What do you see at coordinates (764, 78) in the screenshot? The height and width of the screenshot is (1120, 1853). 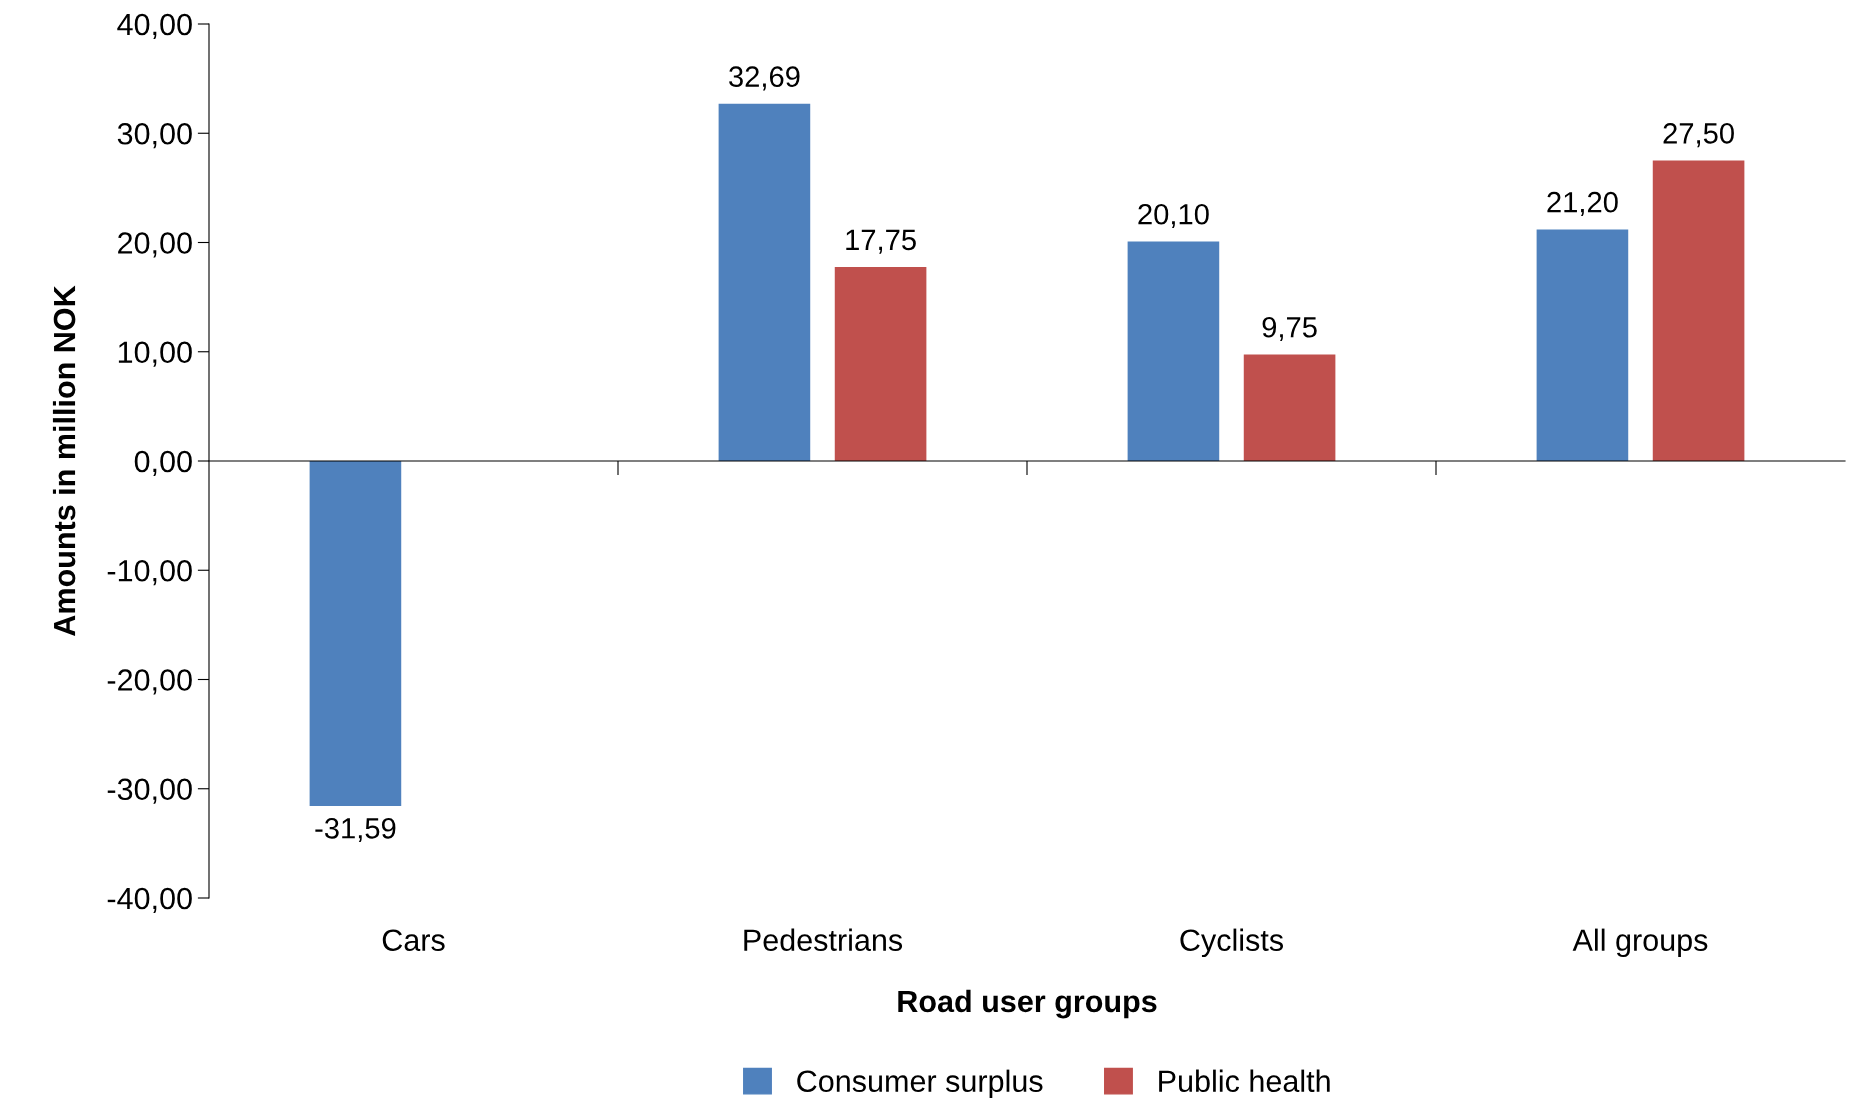 I see `data-label: 32,69` at bounding box center [764, 78].